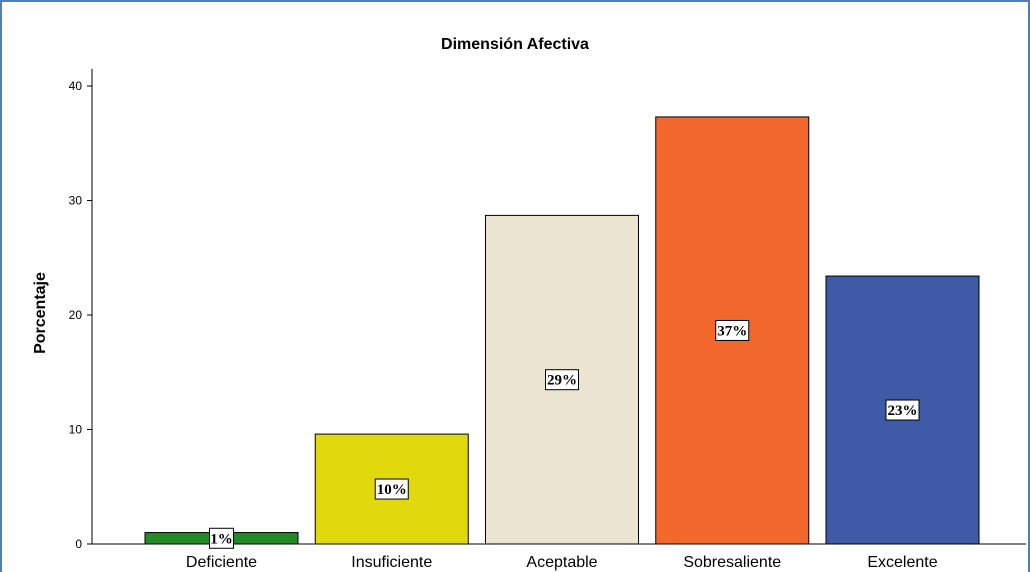 Image resolution: width=1030 pixels, height=572 pixels. I want to click on x-category-label: Deficiente, so click(221, 562).